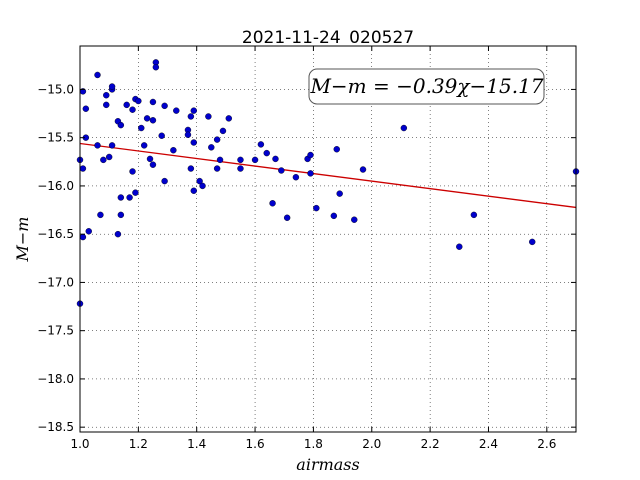 This screenshot has width=640, height=480. Describe the element at coordinates (55, 234) in the screenshot. I see `y-tick-label: −16.5` at that location.